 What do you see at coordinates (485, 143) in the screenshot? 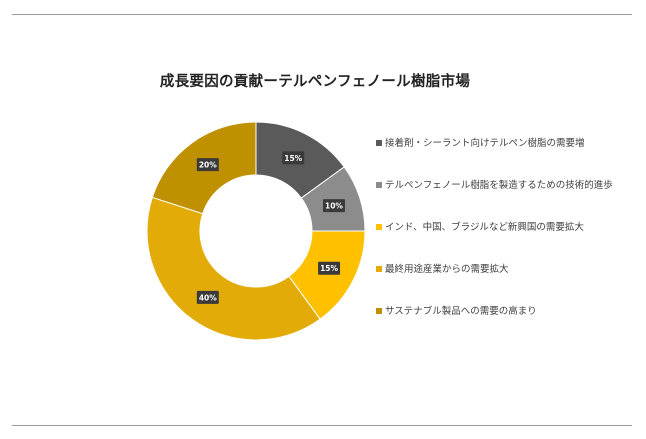
I see `legend-label: 接着剤・シーラント向けテルペン樹脂の需要増` at bounding box center [485, 143].